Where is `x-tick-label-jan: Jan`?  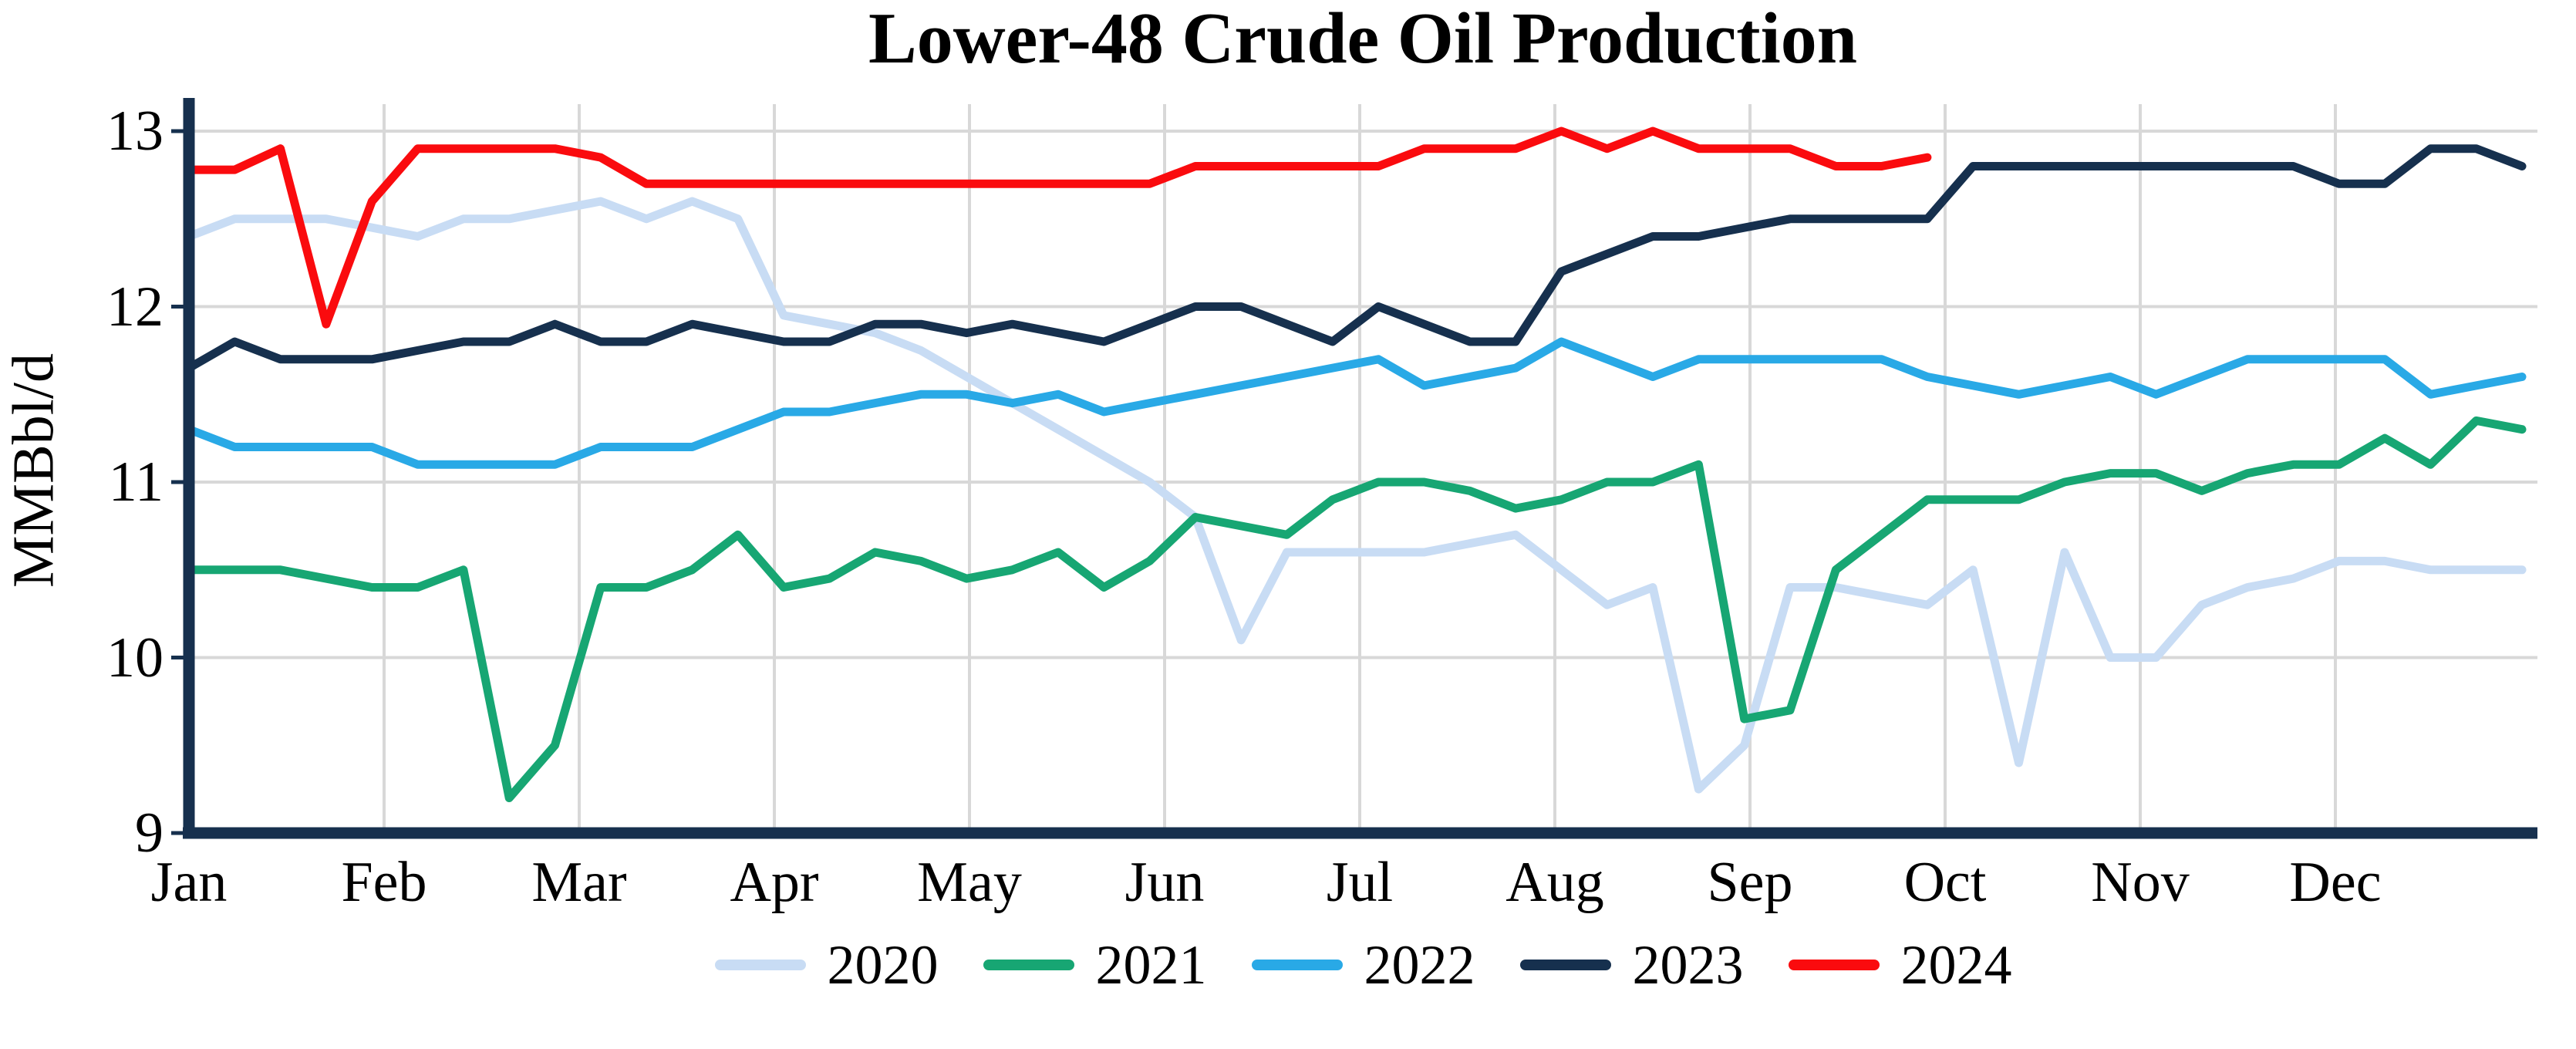 x-tick-label-jan: Jan is located at coordinates (189, 882).